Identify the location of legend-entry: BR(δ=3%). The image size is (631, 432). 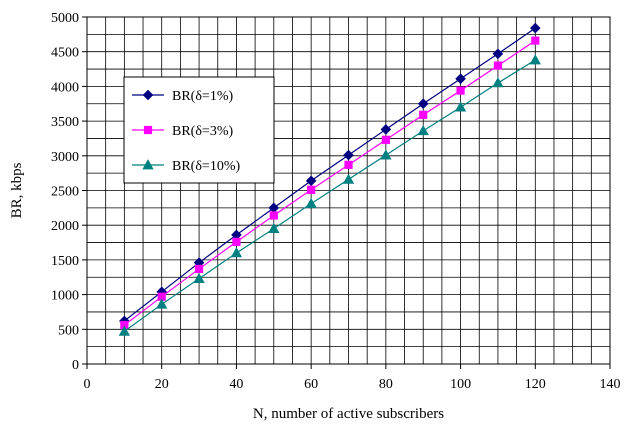
(182, 131).